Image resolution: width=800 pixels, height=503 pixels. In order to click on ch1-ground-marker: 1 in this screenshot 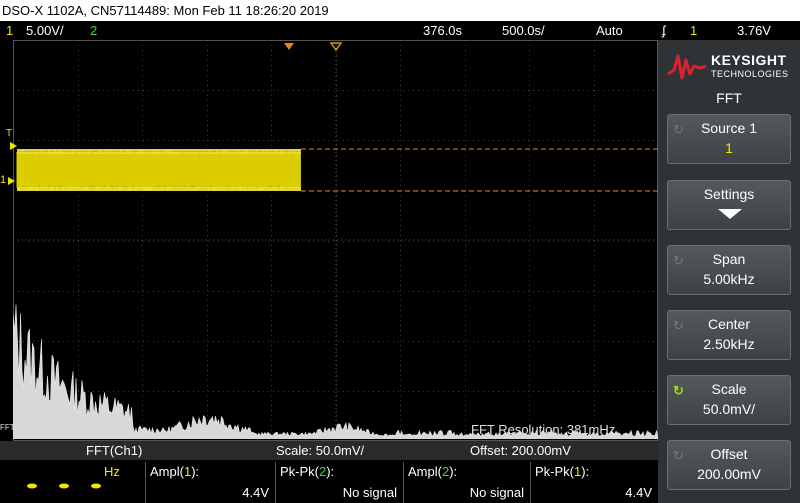, I will do `click(3, 180)`.